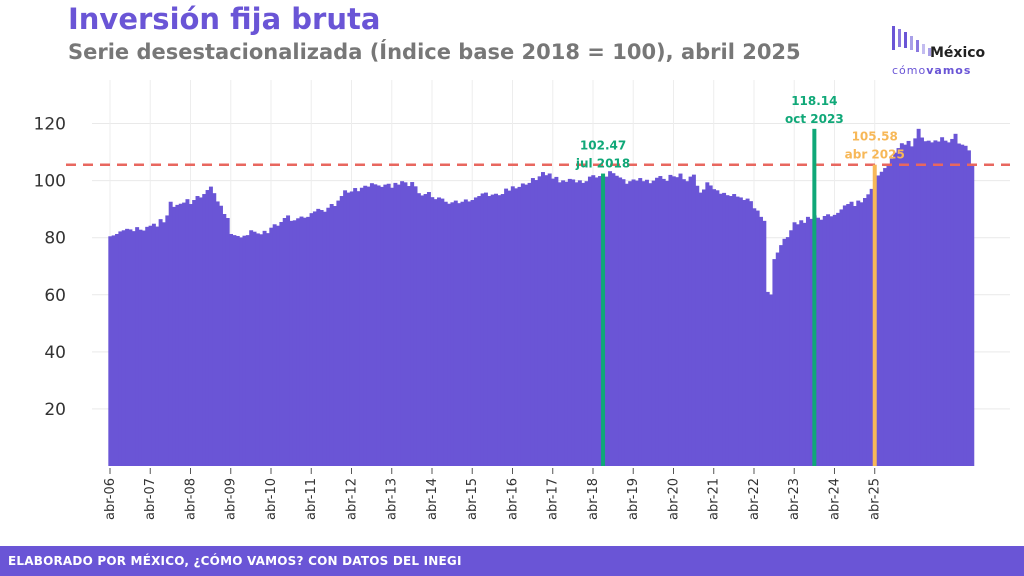  I want to click on y-tick-label: 40, so click(55, 353).